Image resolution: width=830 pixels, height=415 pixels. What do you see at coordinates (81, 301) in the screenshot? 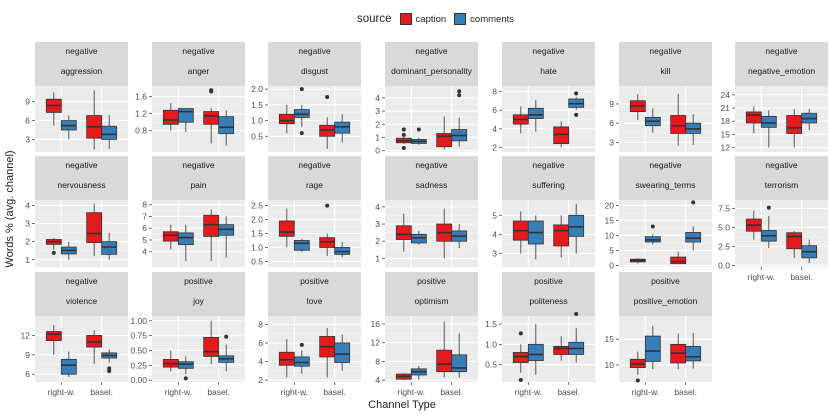
I see `facet-strip-label: violence` at bounding box center [81, 301].